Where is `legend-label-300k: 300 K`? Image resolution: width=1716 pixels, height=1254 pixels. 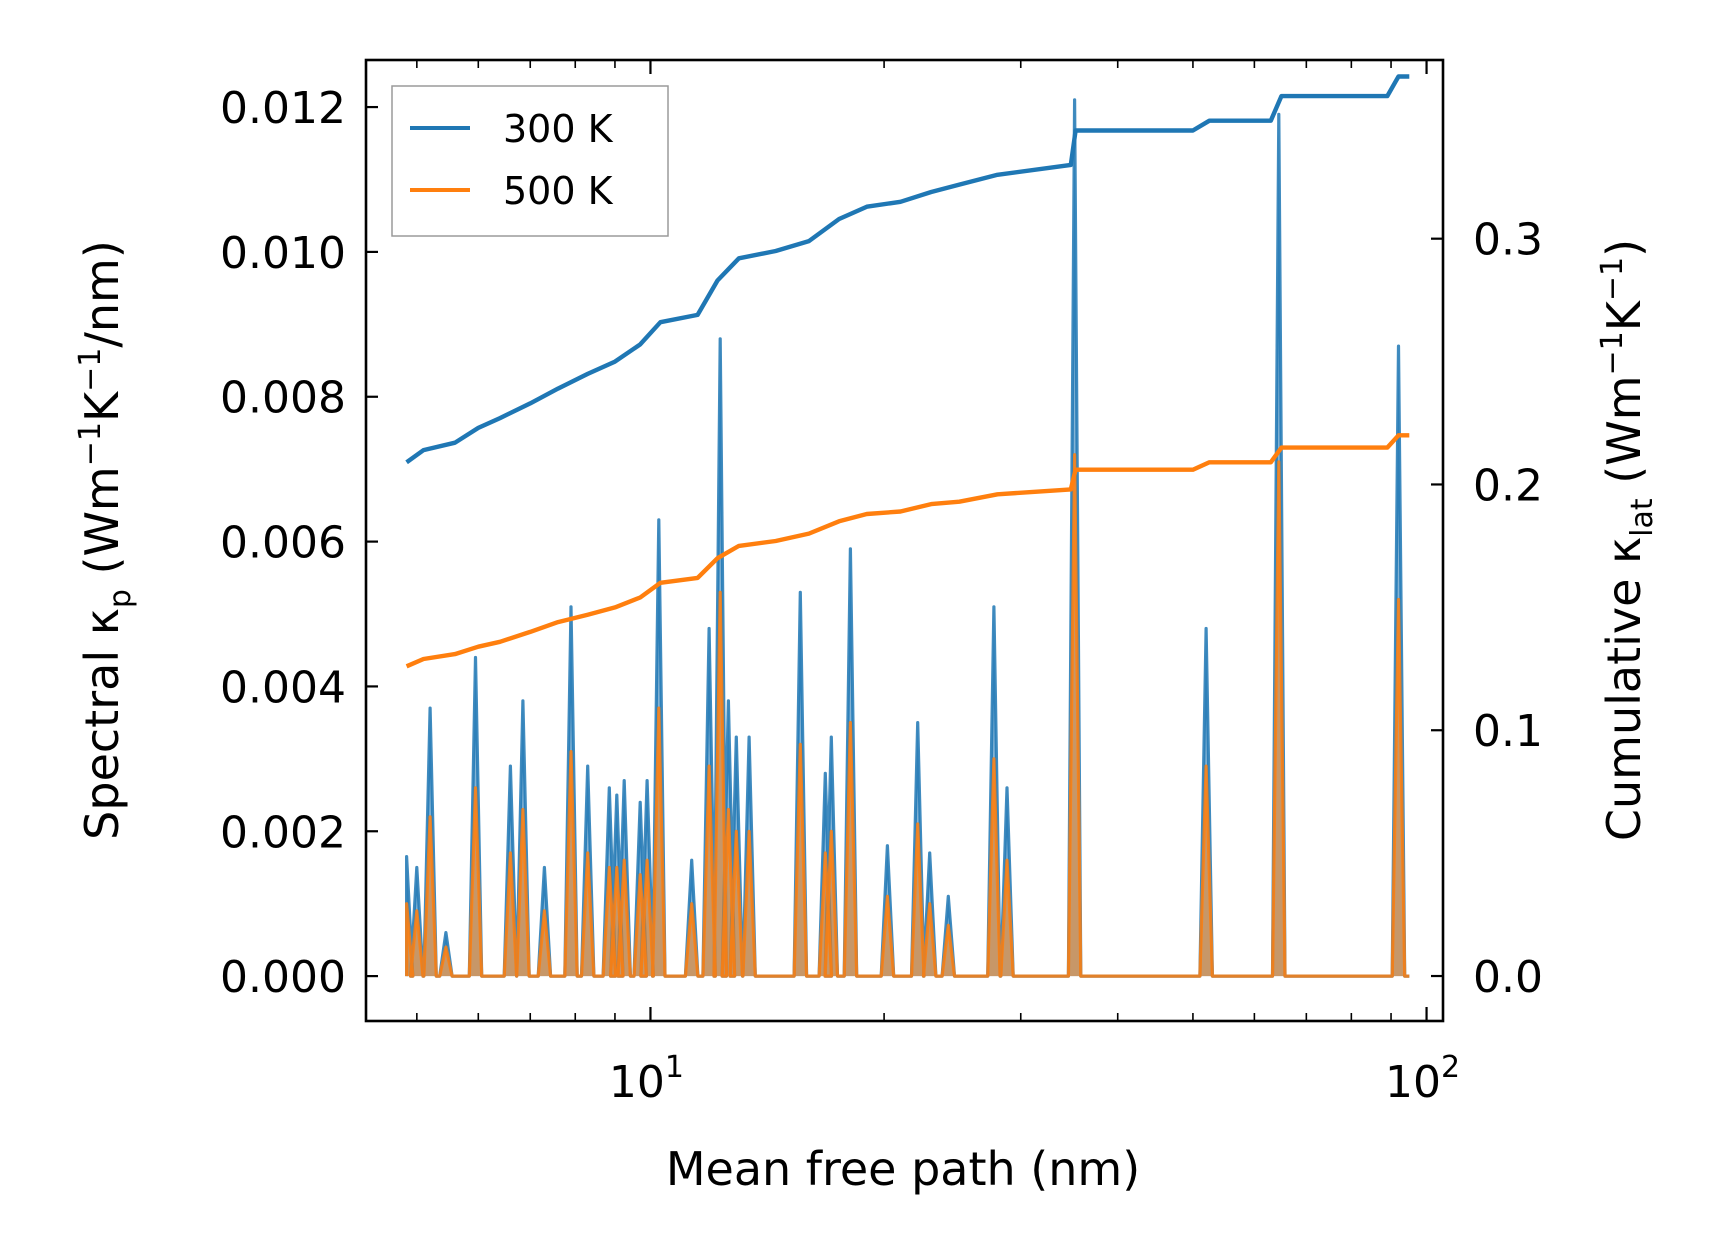 legend-label-300k: 300 K is located at coordinates (558, 129).